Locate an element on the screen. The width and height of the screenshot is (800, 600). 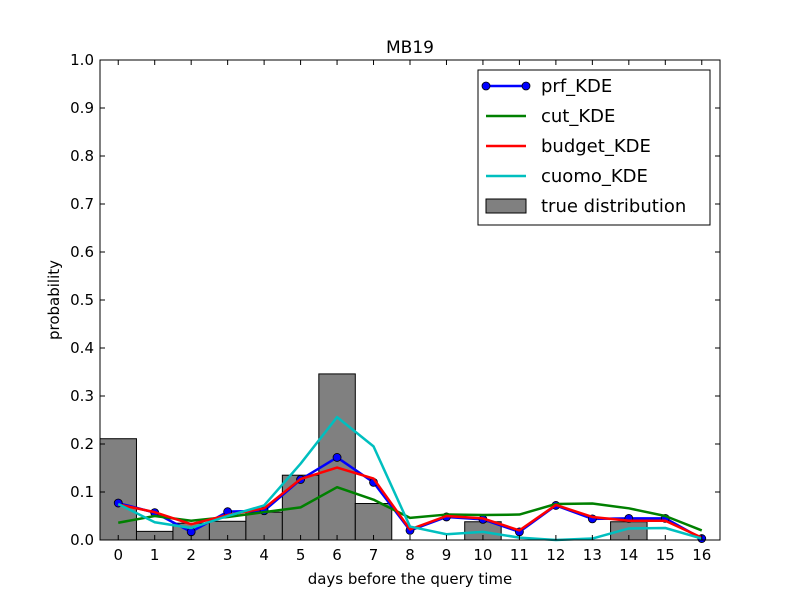
legend-label-cut_KDE: cut_KDE is located at coordinates (578, 116).